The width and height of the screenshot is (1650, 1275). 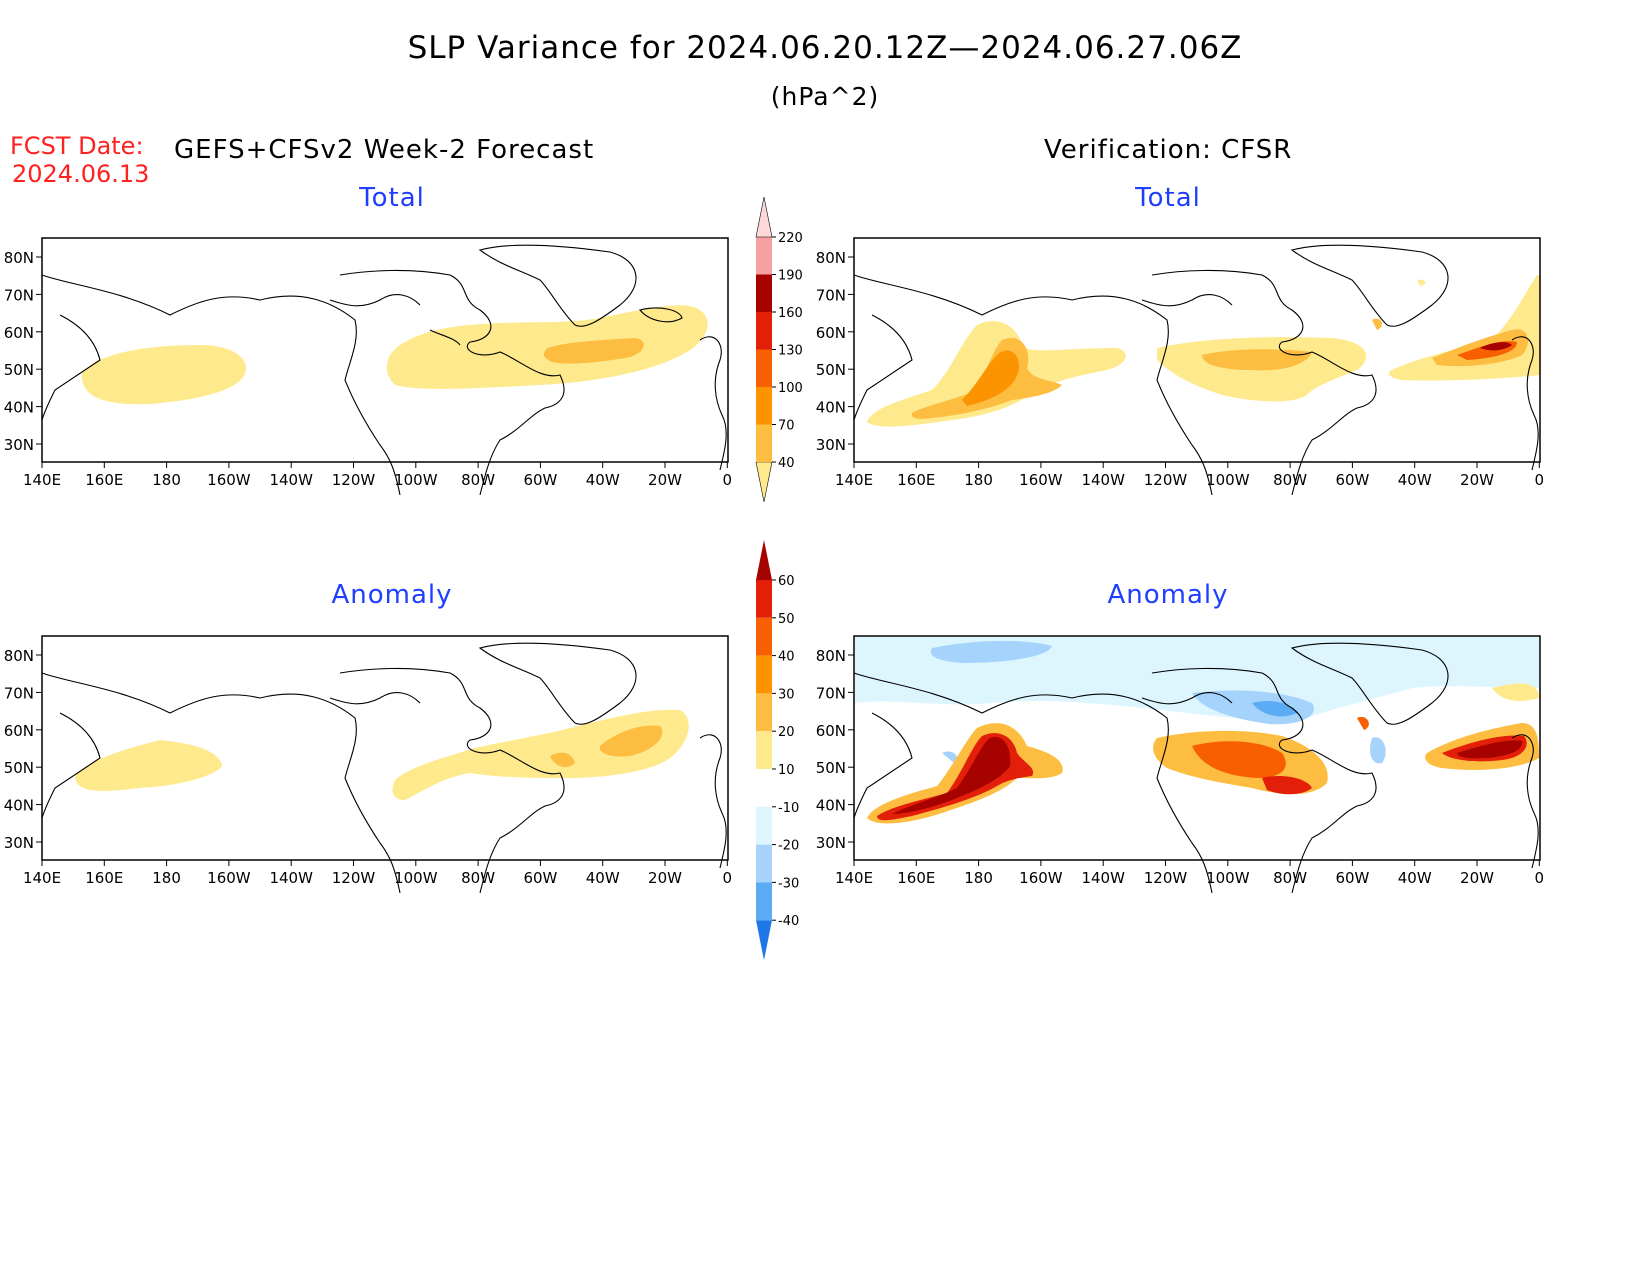 I want to click on lat-tick-label: 50N, so click(x=831, y=768).